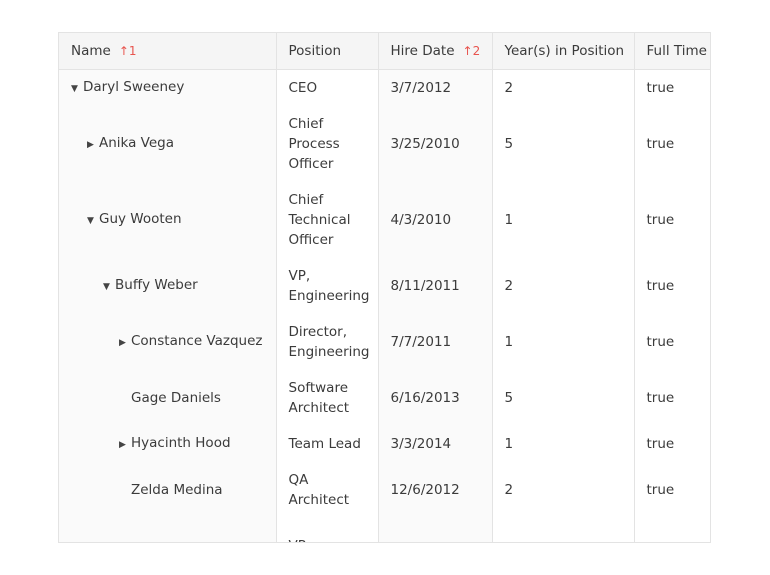 The height and width of the screenshot is (575, 770). I want to click on column-header-hire-date: Hire Date ↑2, so click(435, 51).